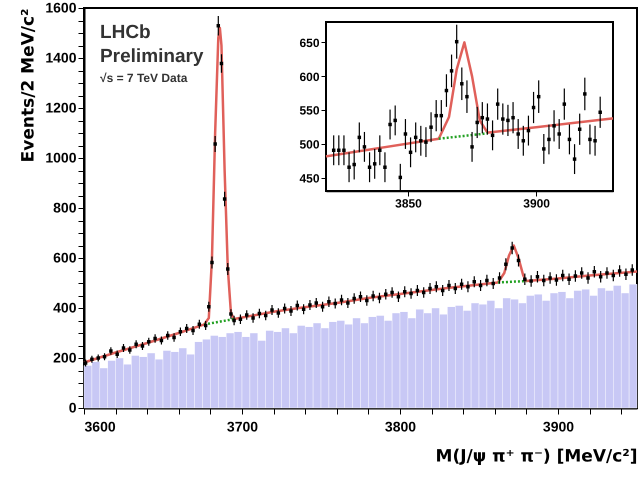 This screenshot has width=640, height=482. Describe the element at coordinates (65, 208) in the screenshot. I see `y-tick-label: 800` at that location.